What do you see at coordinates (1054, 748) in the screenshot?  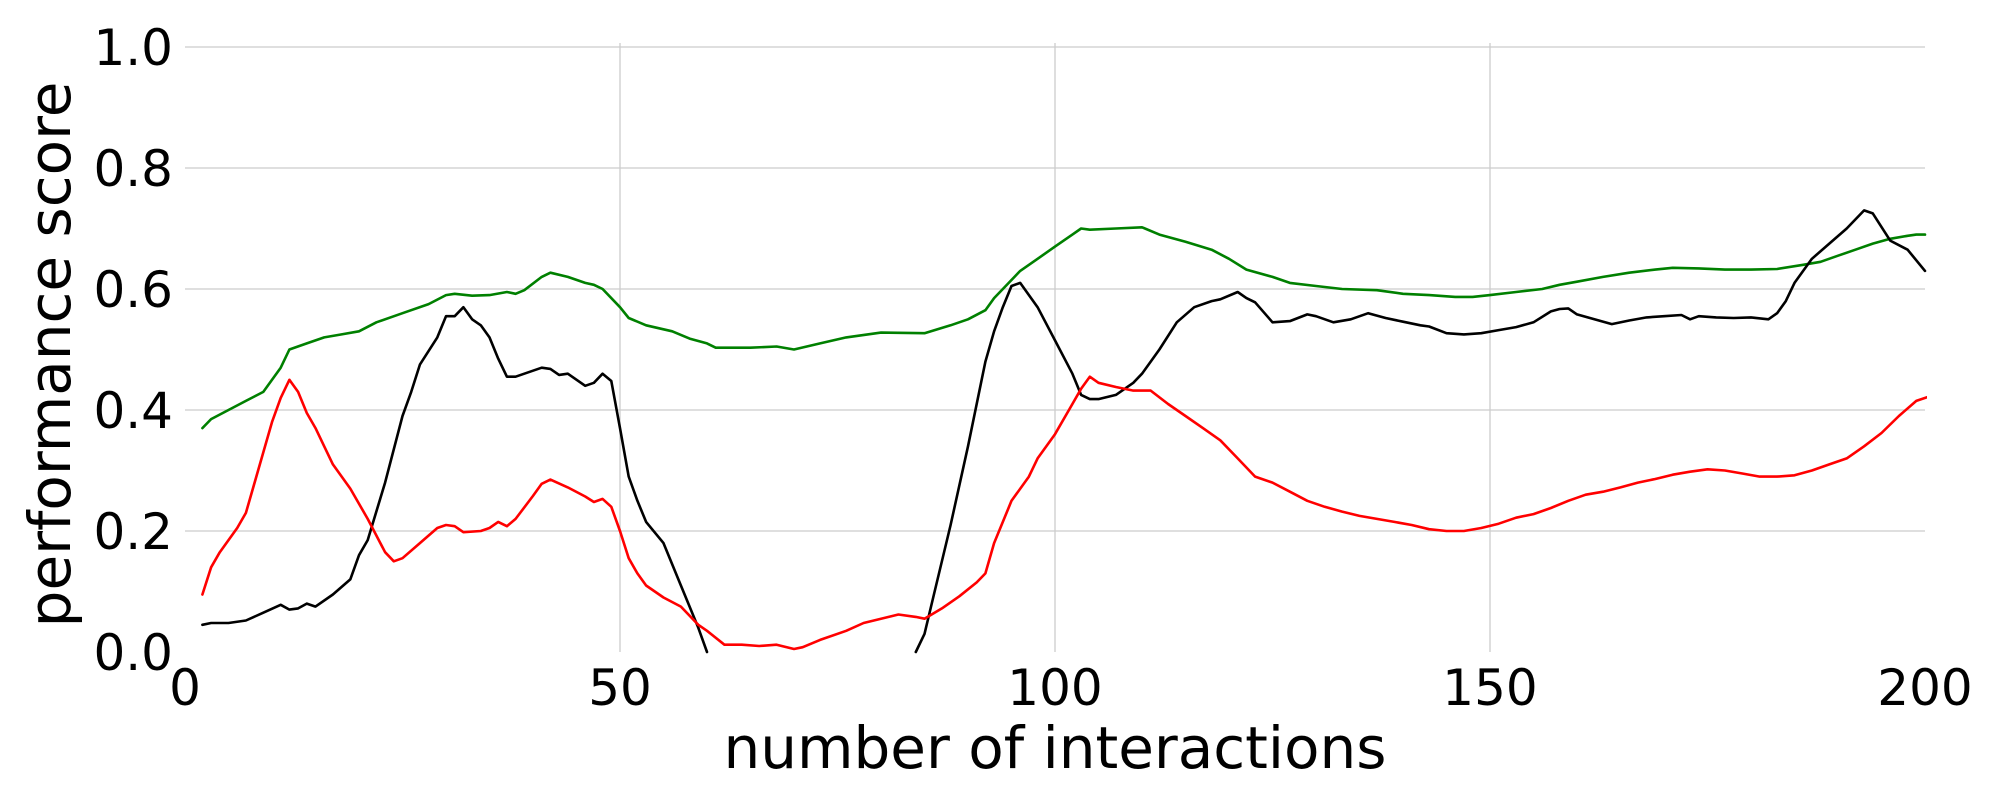 I see `x-axis-label: number of interactions` at bounding box center [1054, 748].